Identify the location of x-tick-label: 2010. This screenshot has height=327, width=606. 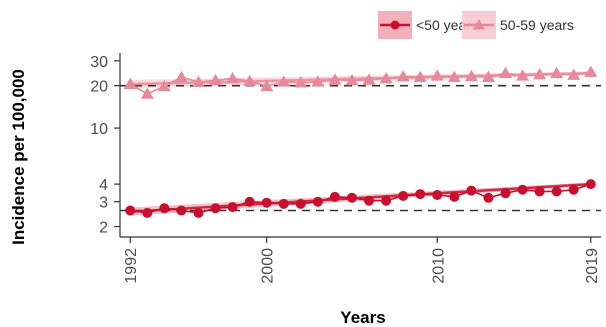
(438, 266).